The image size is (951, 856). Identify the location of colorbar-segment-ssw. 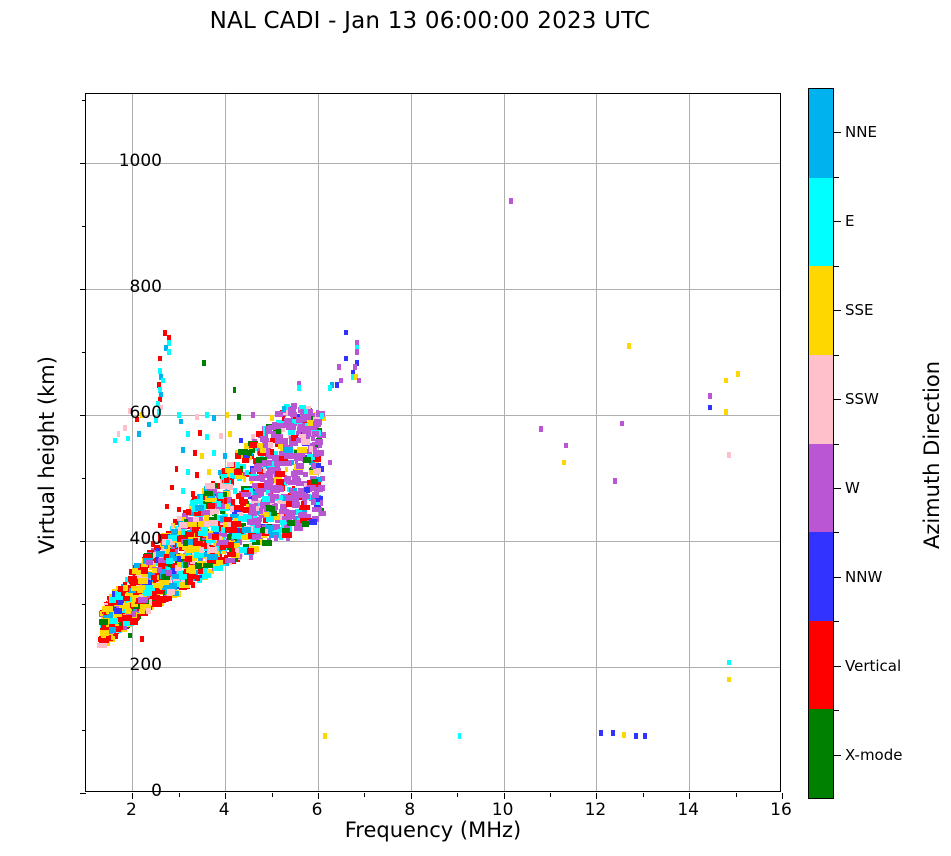
(821, 399).